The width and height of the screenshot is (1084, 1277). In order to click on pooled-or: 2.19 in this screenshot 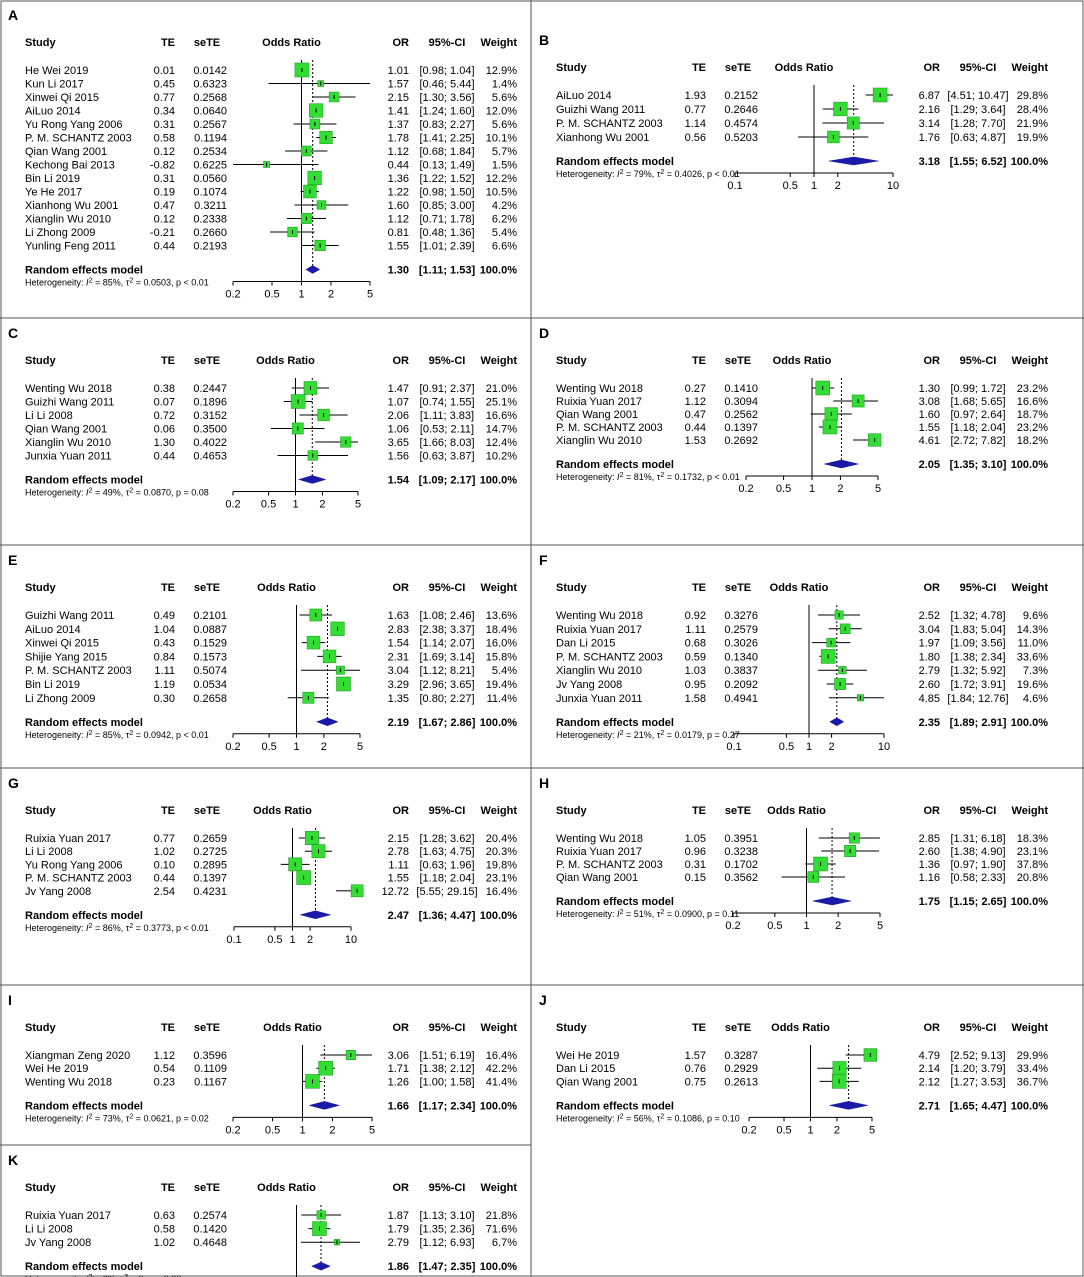, I will do `click(398, 723)`.